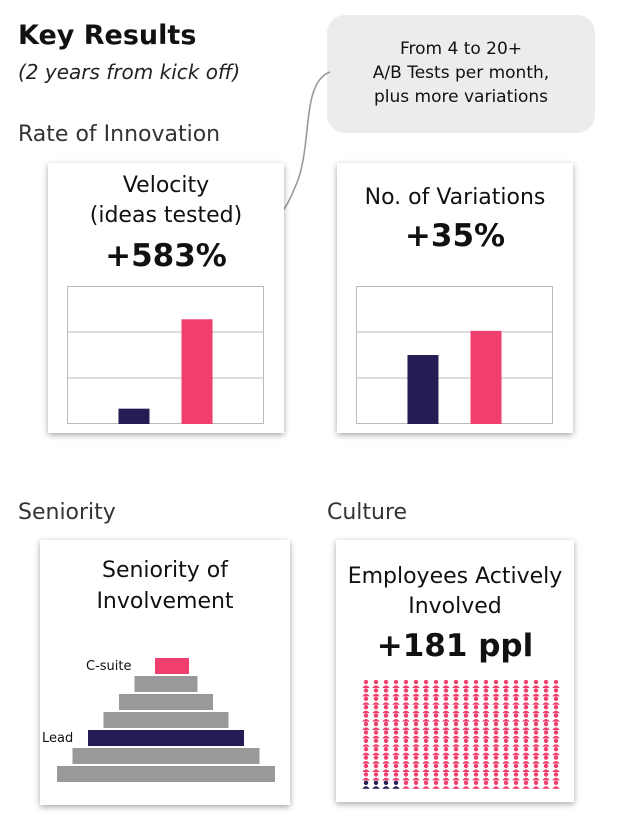 The image size is (621, 829). What do you see at coordinates (455, 671) in the screenshot?
I see `culture-card: Employees Actively Involved +181 ppl` at bounding box center [455, 671].